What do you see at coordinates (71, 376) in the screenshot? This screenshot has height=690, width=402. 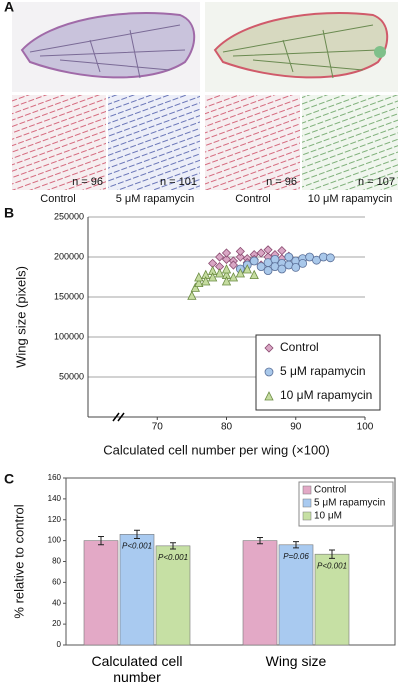 I see `y-tick-label: 50000` at bounding box center [71, 376].